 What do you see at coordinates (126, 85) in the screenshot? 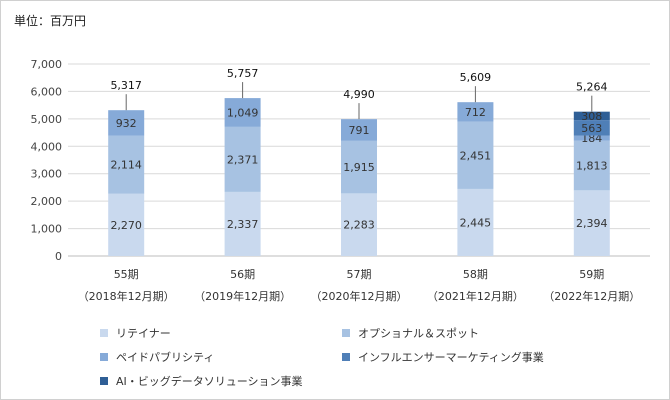
I see `total-label: 5,317` at bounding box center [126, 85].